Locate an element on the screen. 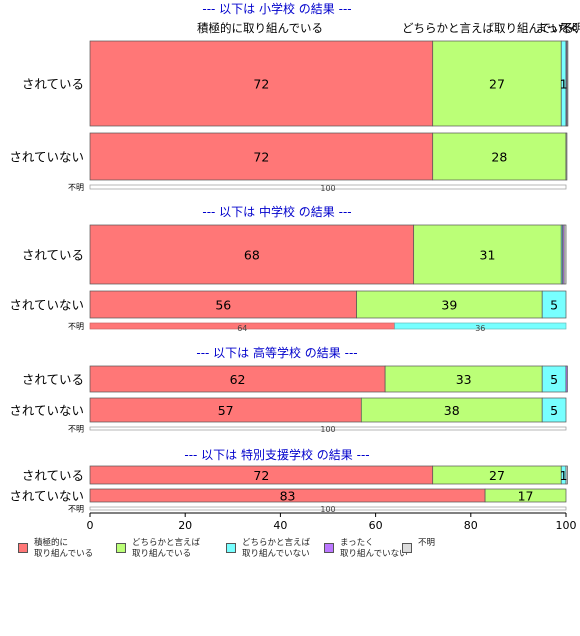 The image size is (580, 636). top-series-label: 積極的に取り組んでいる is located at coordinates (260, 28).